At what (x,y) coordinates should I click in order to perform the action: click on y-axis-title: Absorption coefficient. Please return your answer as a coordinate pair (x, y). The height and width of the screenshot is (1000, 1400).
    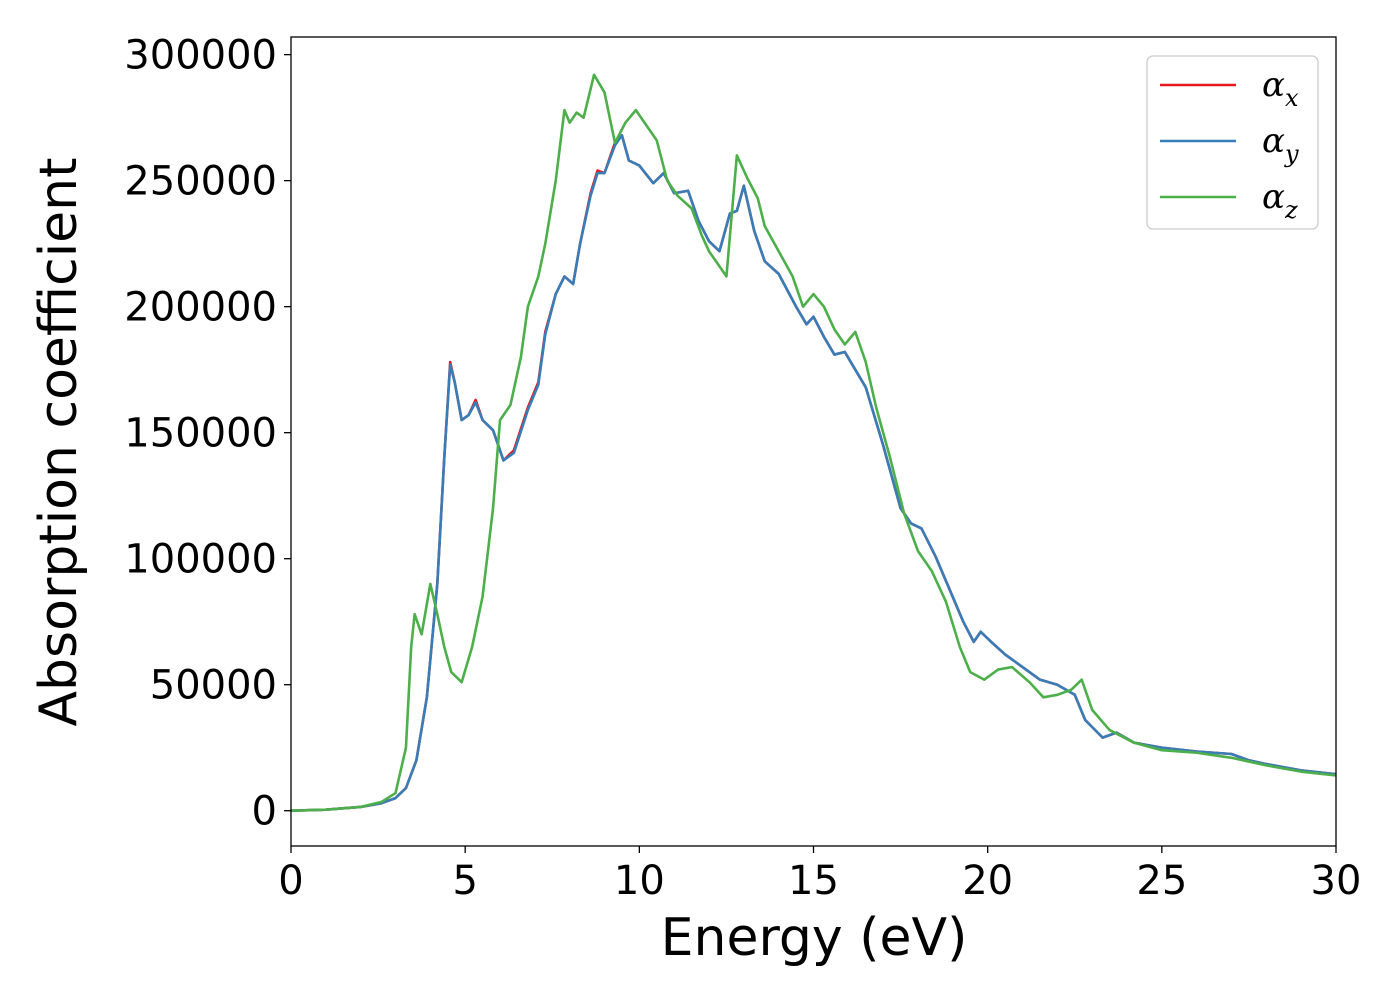
    Looking at the image, I should click on (59, 441).